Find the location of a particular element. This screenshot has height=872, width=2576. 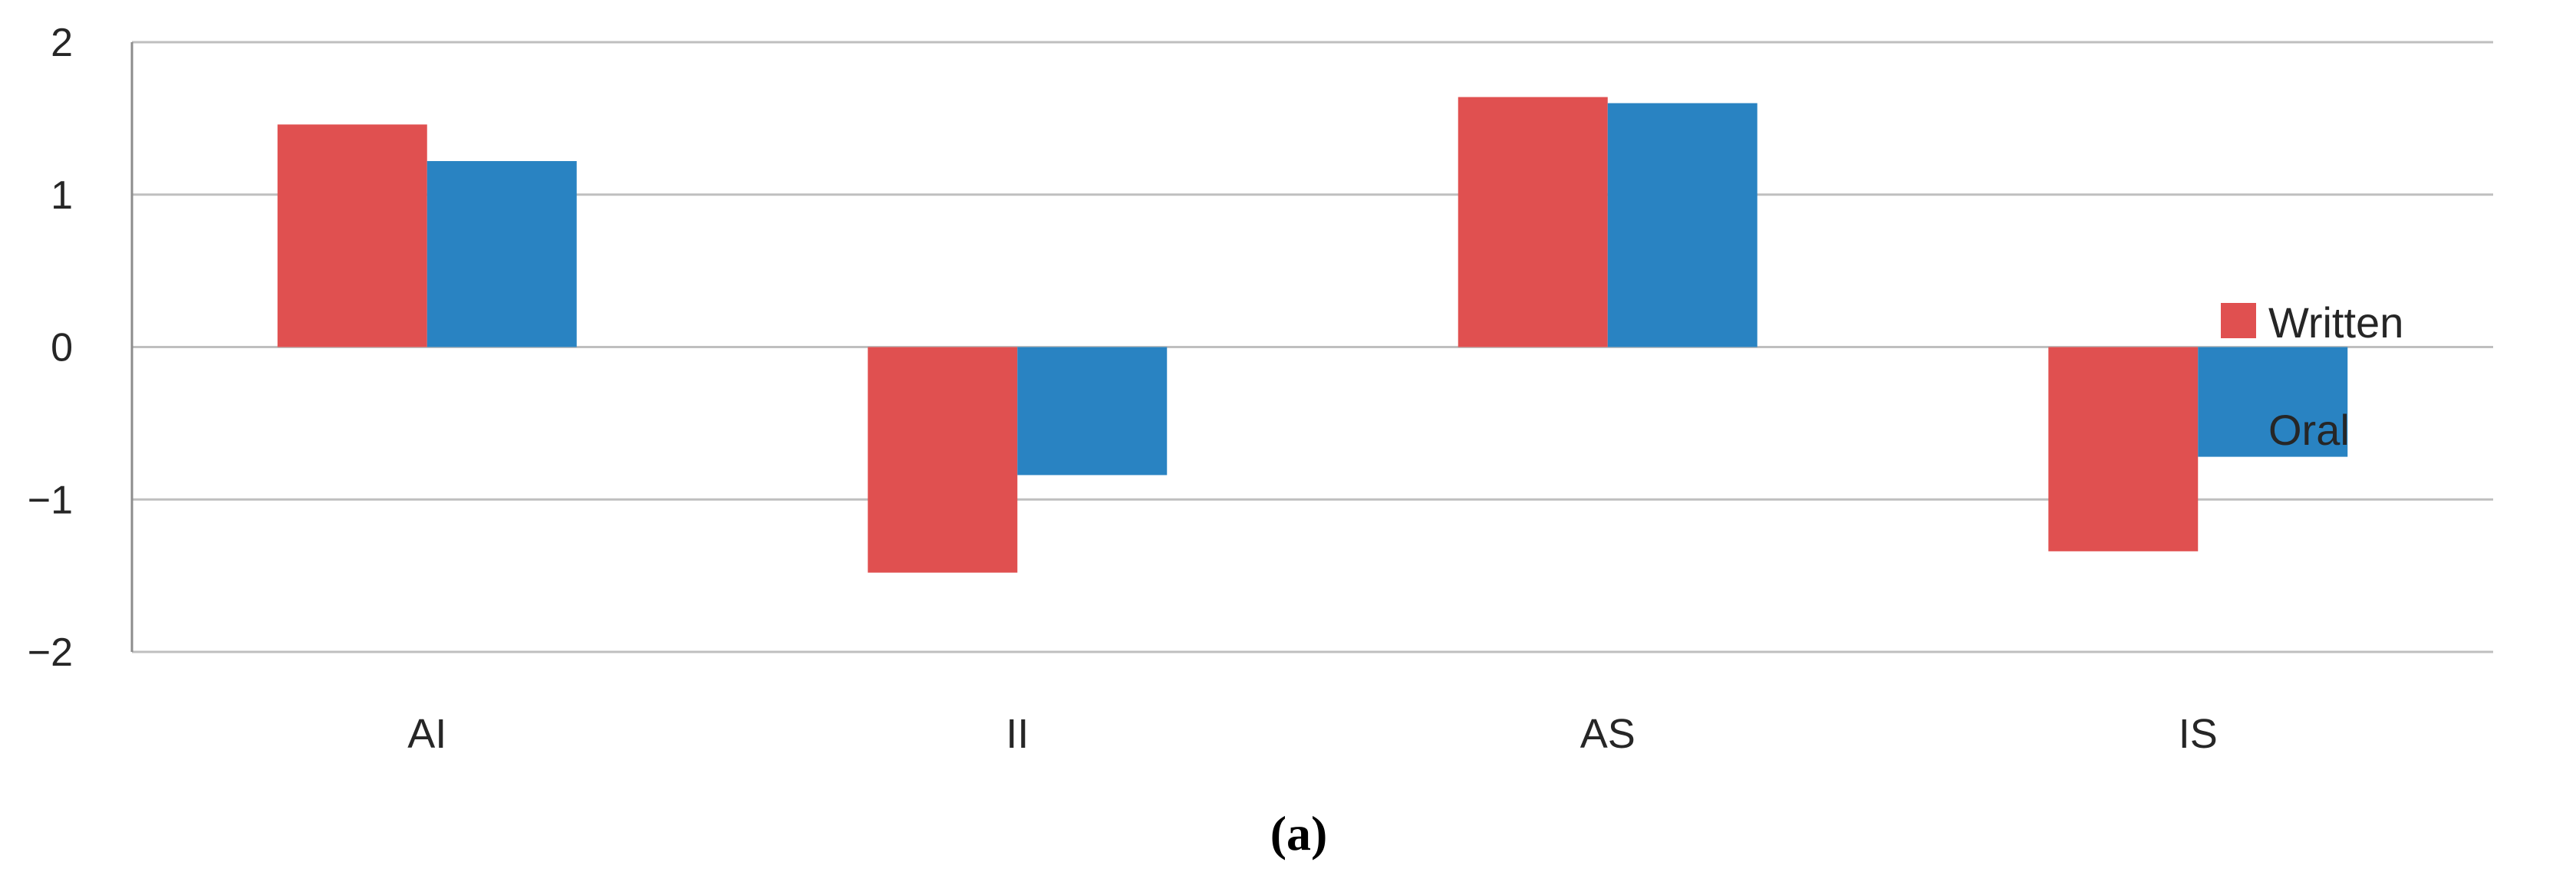

legend-swatch-written is located at coordinates (2238, 320).